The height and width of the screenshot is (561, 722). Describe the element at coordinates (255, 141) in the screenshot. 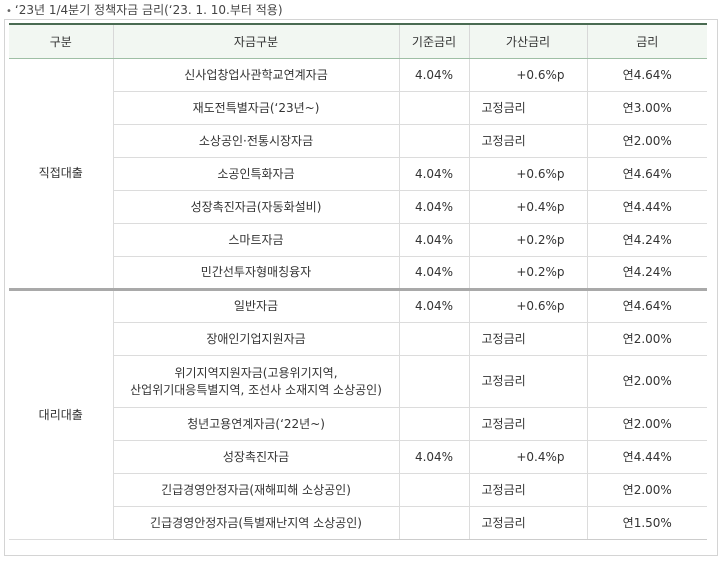

I see `fund-name-cell: 소상공인·전통시장자금` at that location.